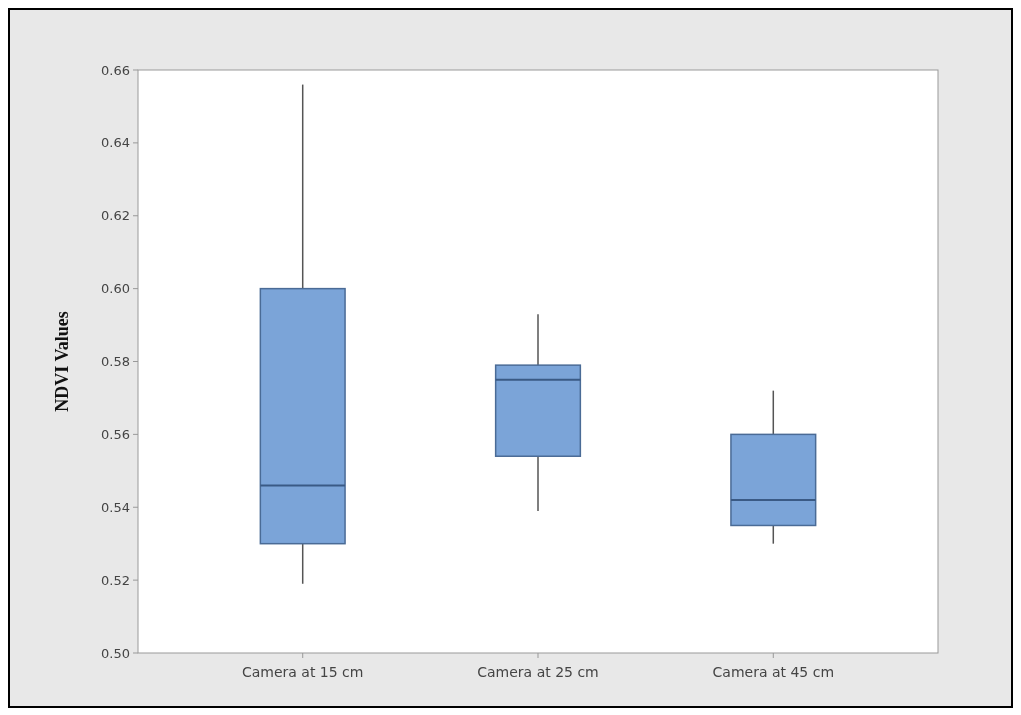 The height and width of the screenshot is (715, 1021). What do you see at coordinates (115, 143) in the screenshot?
I see `y-tick-label: 0.64` at bounding box center [115, 143].